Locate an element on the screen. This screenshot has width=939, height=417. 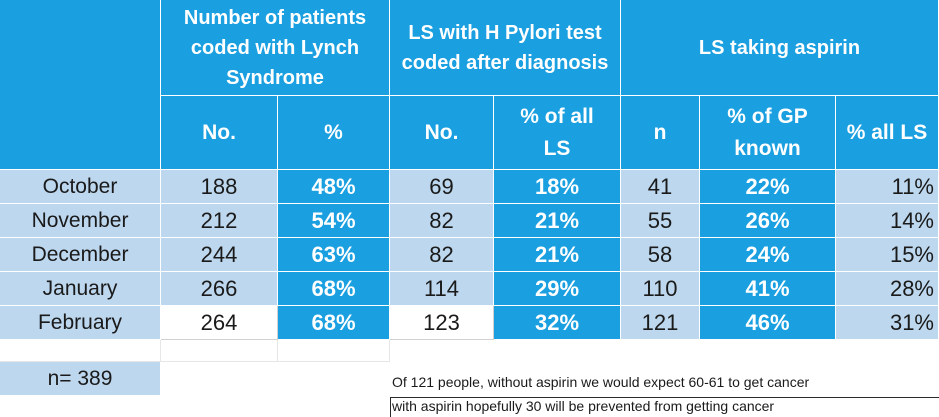
cell-lynch-no: 264 is located at coordinates (219, 323).